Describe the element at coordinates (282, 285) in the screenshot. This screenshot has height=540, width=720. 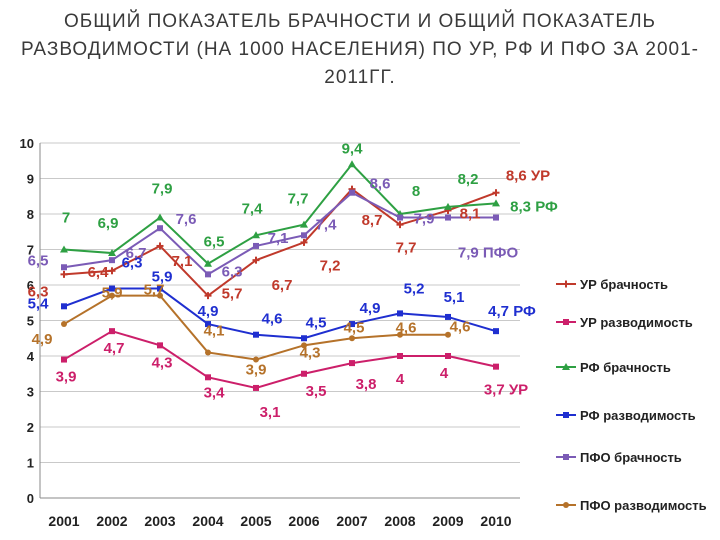
I see `data-label: 6,7` at that location.